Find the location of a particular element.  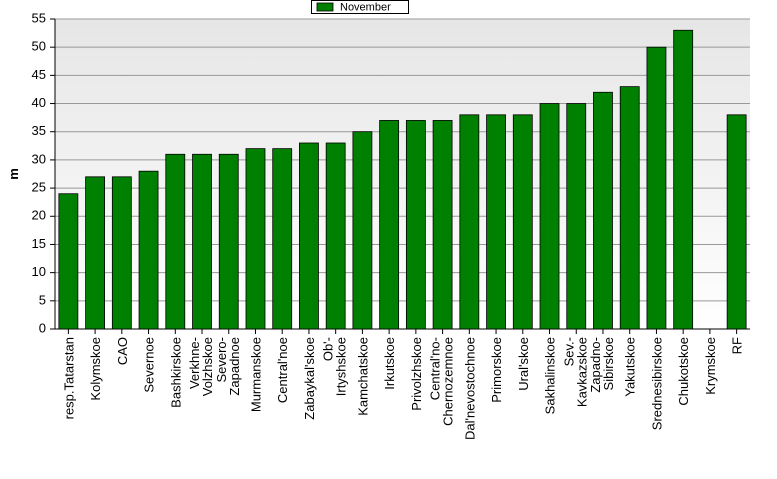

y-tick-label: 15 is located at coordinates (39, 243).